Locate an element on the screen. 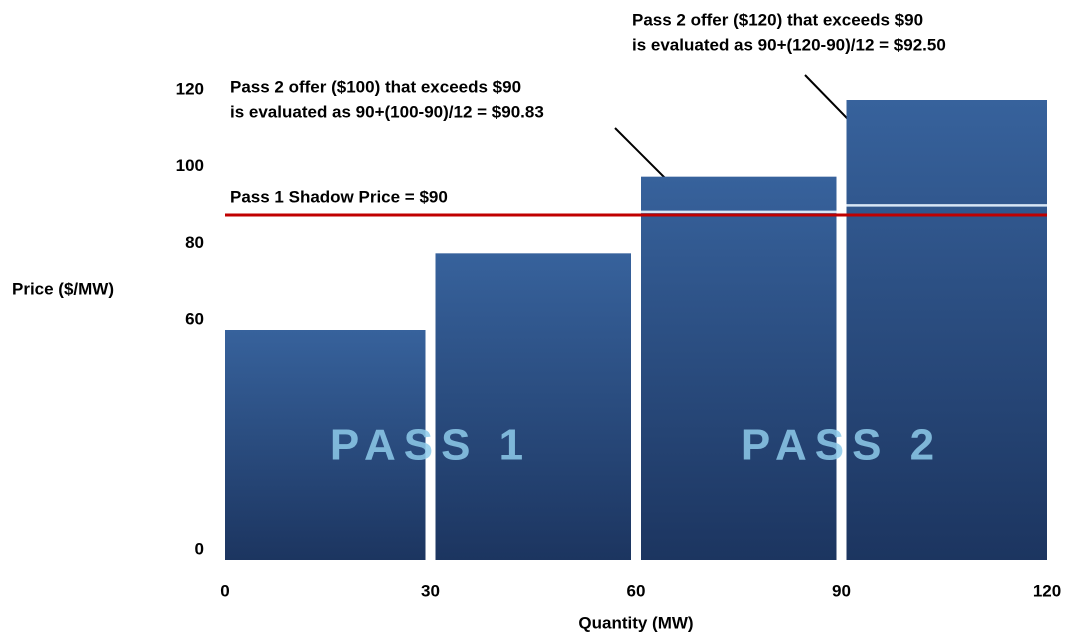 The height and width of the screenshot is (639, 1073). x-tick-label: 90 is located at coordinates (841, 590).